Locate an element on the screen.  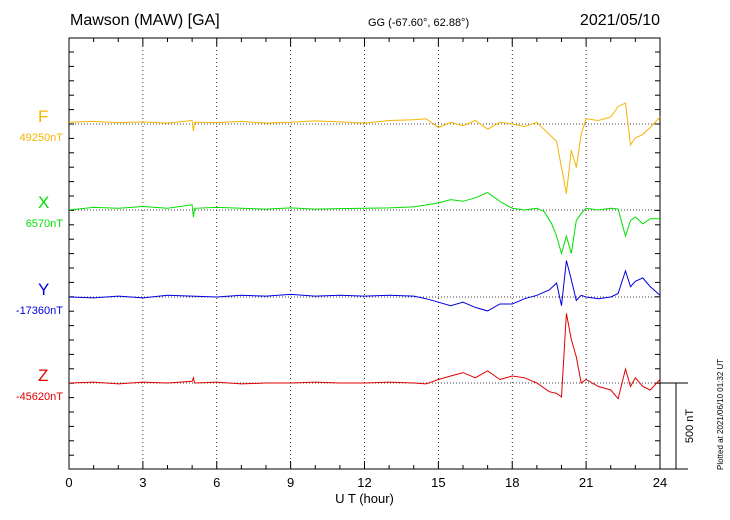
series-line-x is located at coordinates (364, 224).